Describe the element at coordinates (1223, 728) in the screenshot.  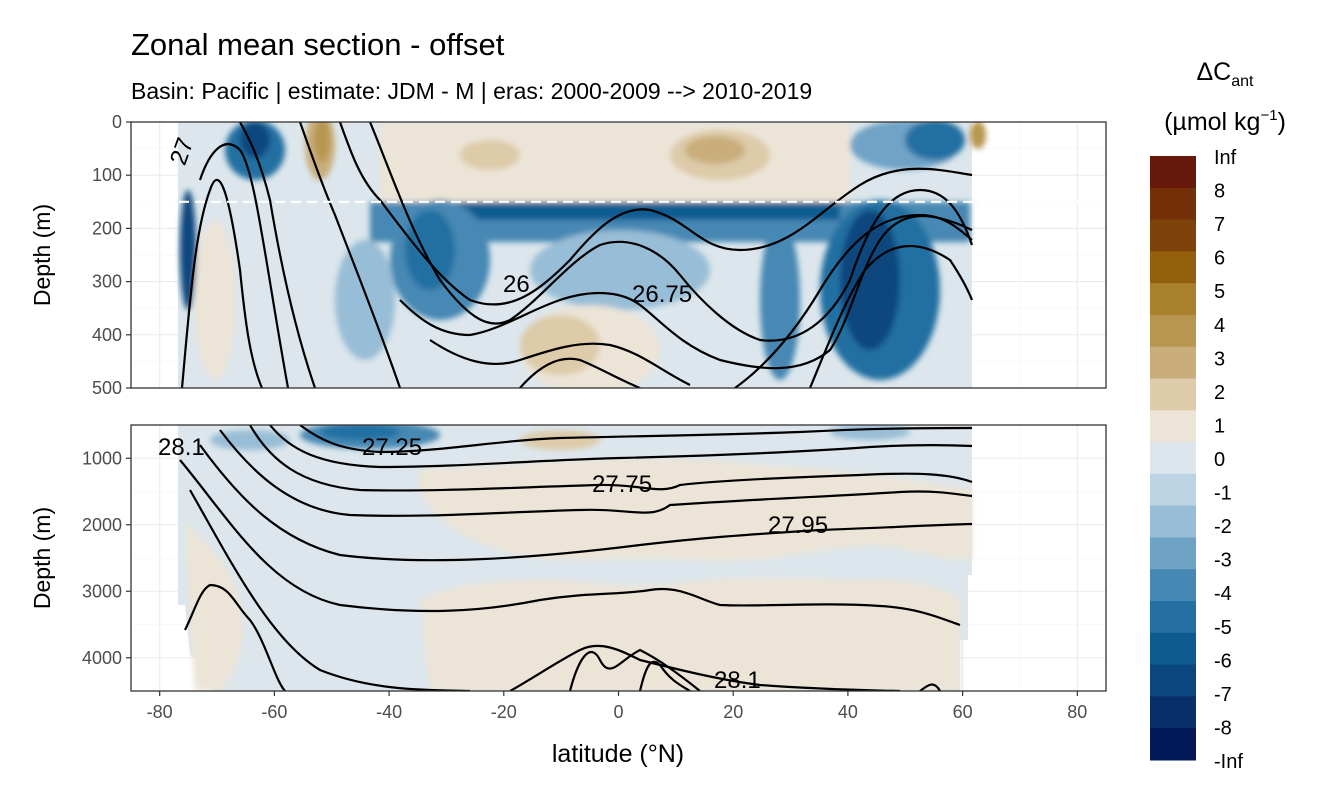
I see `legend-level-label: -8` at that location.